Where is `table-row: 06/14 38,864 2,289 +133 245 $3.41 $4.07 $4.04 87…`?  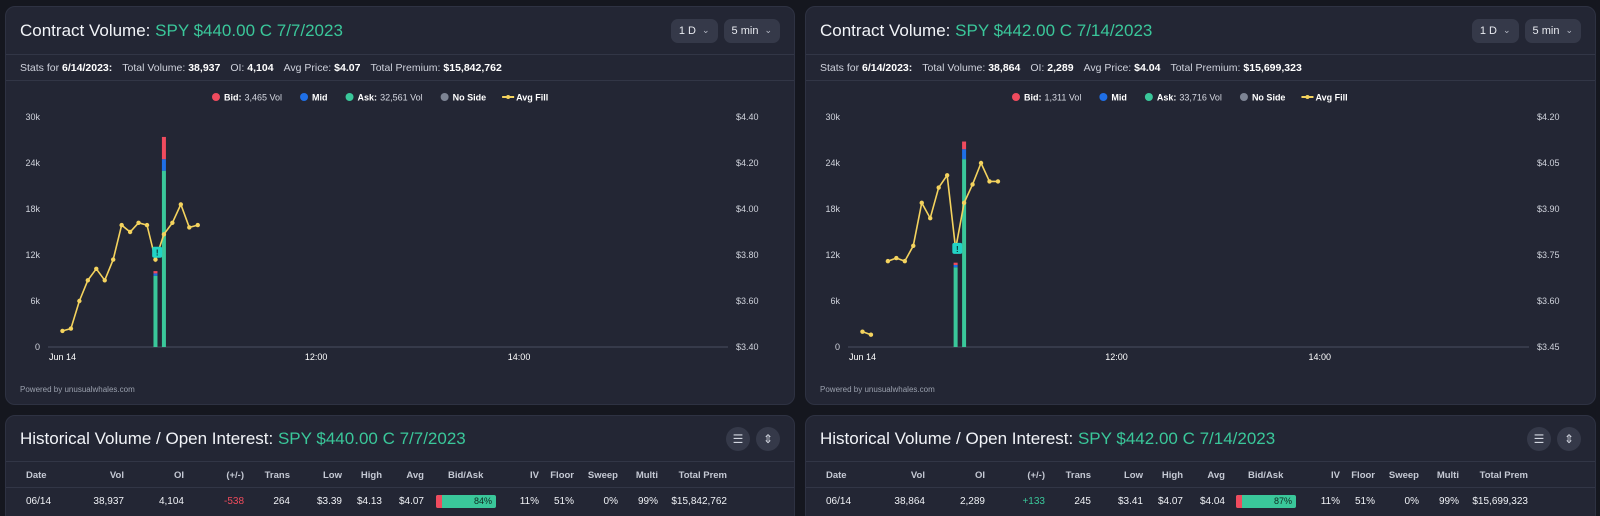
table-row: 06/14 38,864 2,289 +133 245 $3.41 $4.07 $4.04 87… is located at coordinates (1200, 501).